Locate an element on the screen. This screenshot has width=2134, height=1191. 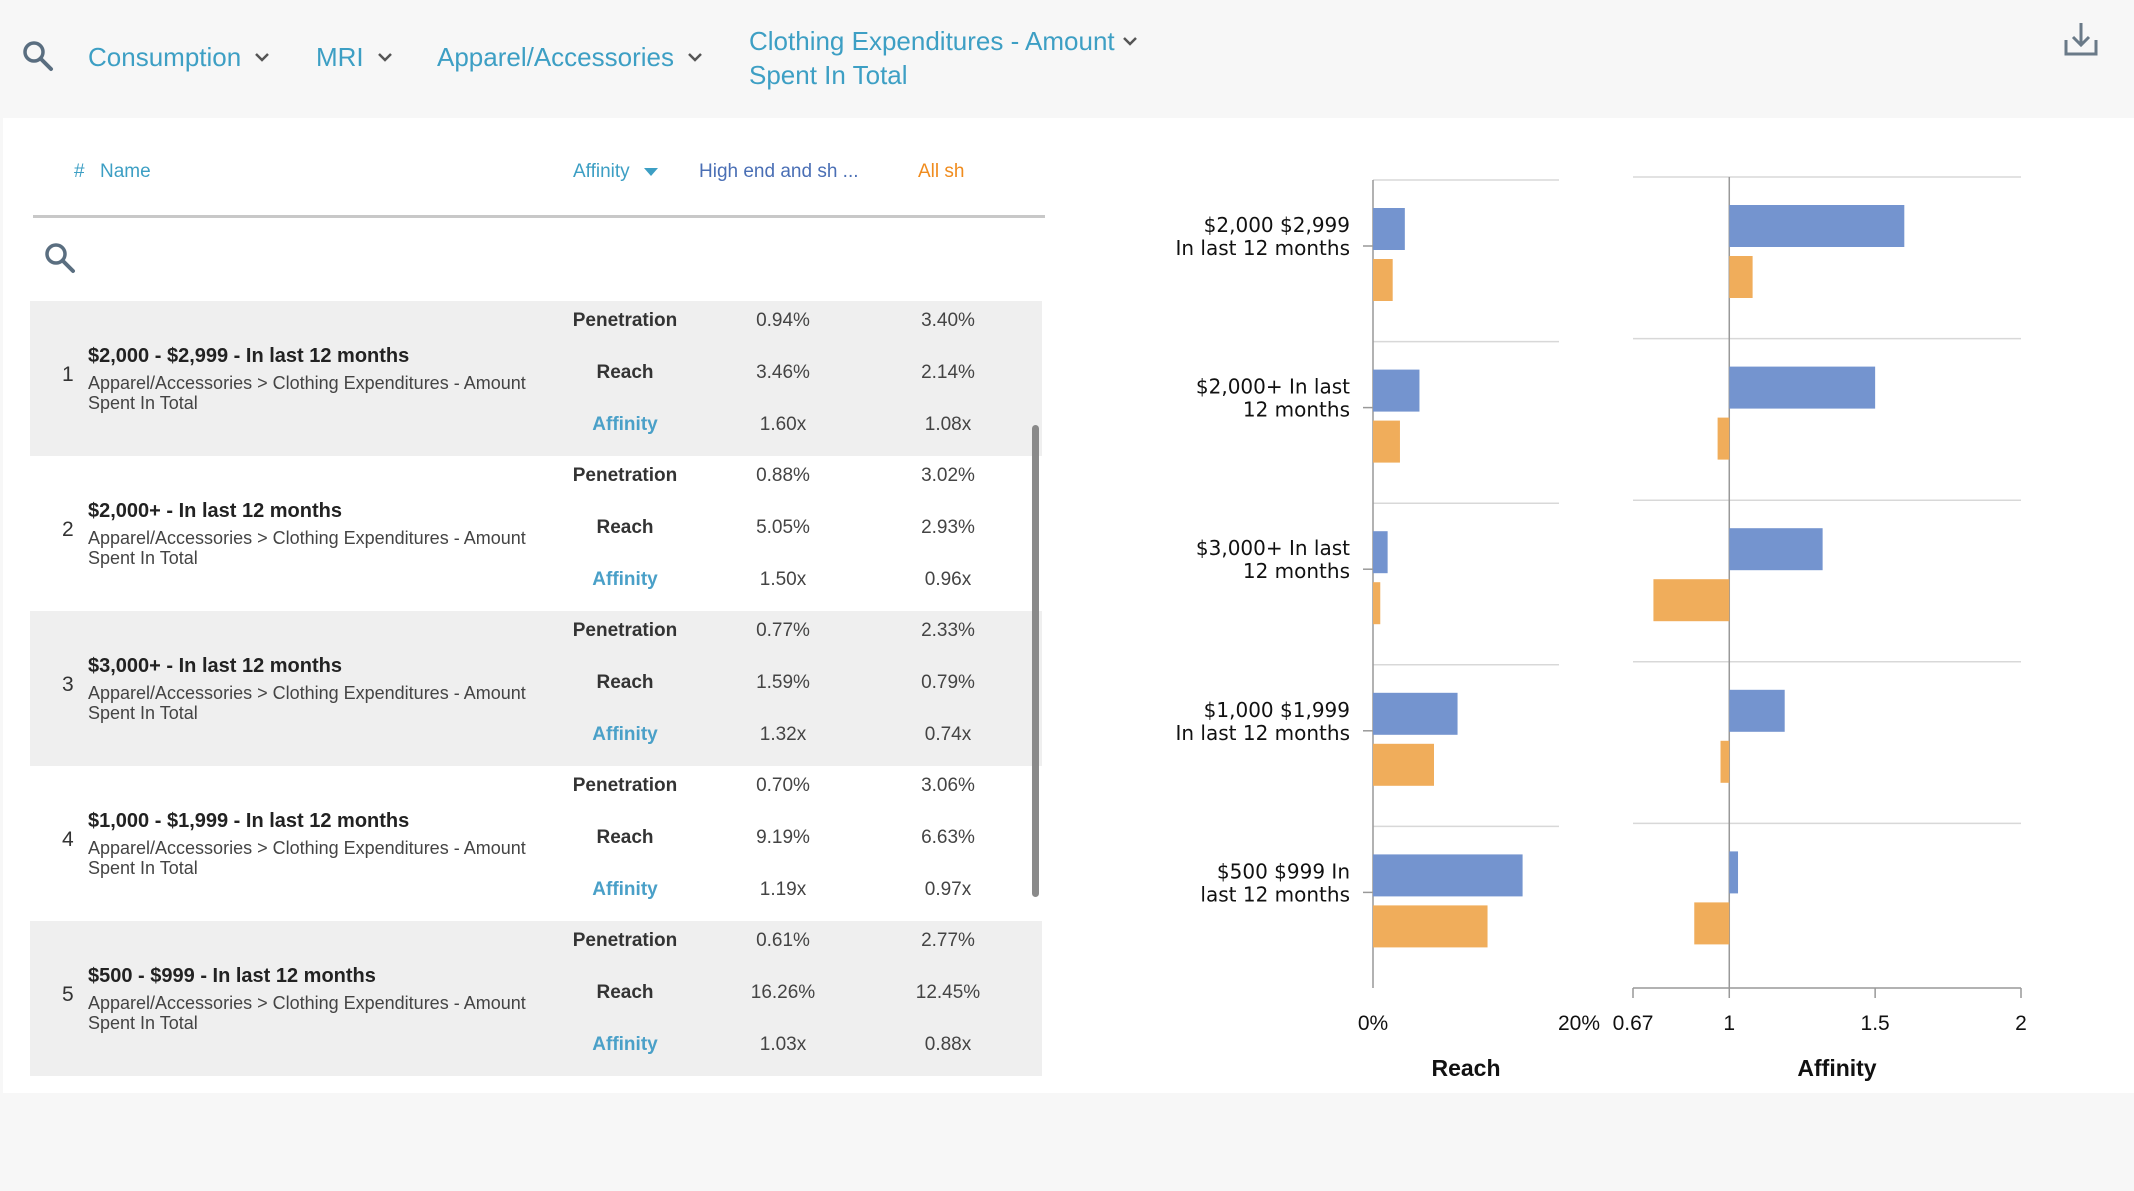
cell-value: 1.32x is located at coordinates (783, 734).